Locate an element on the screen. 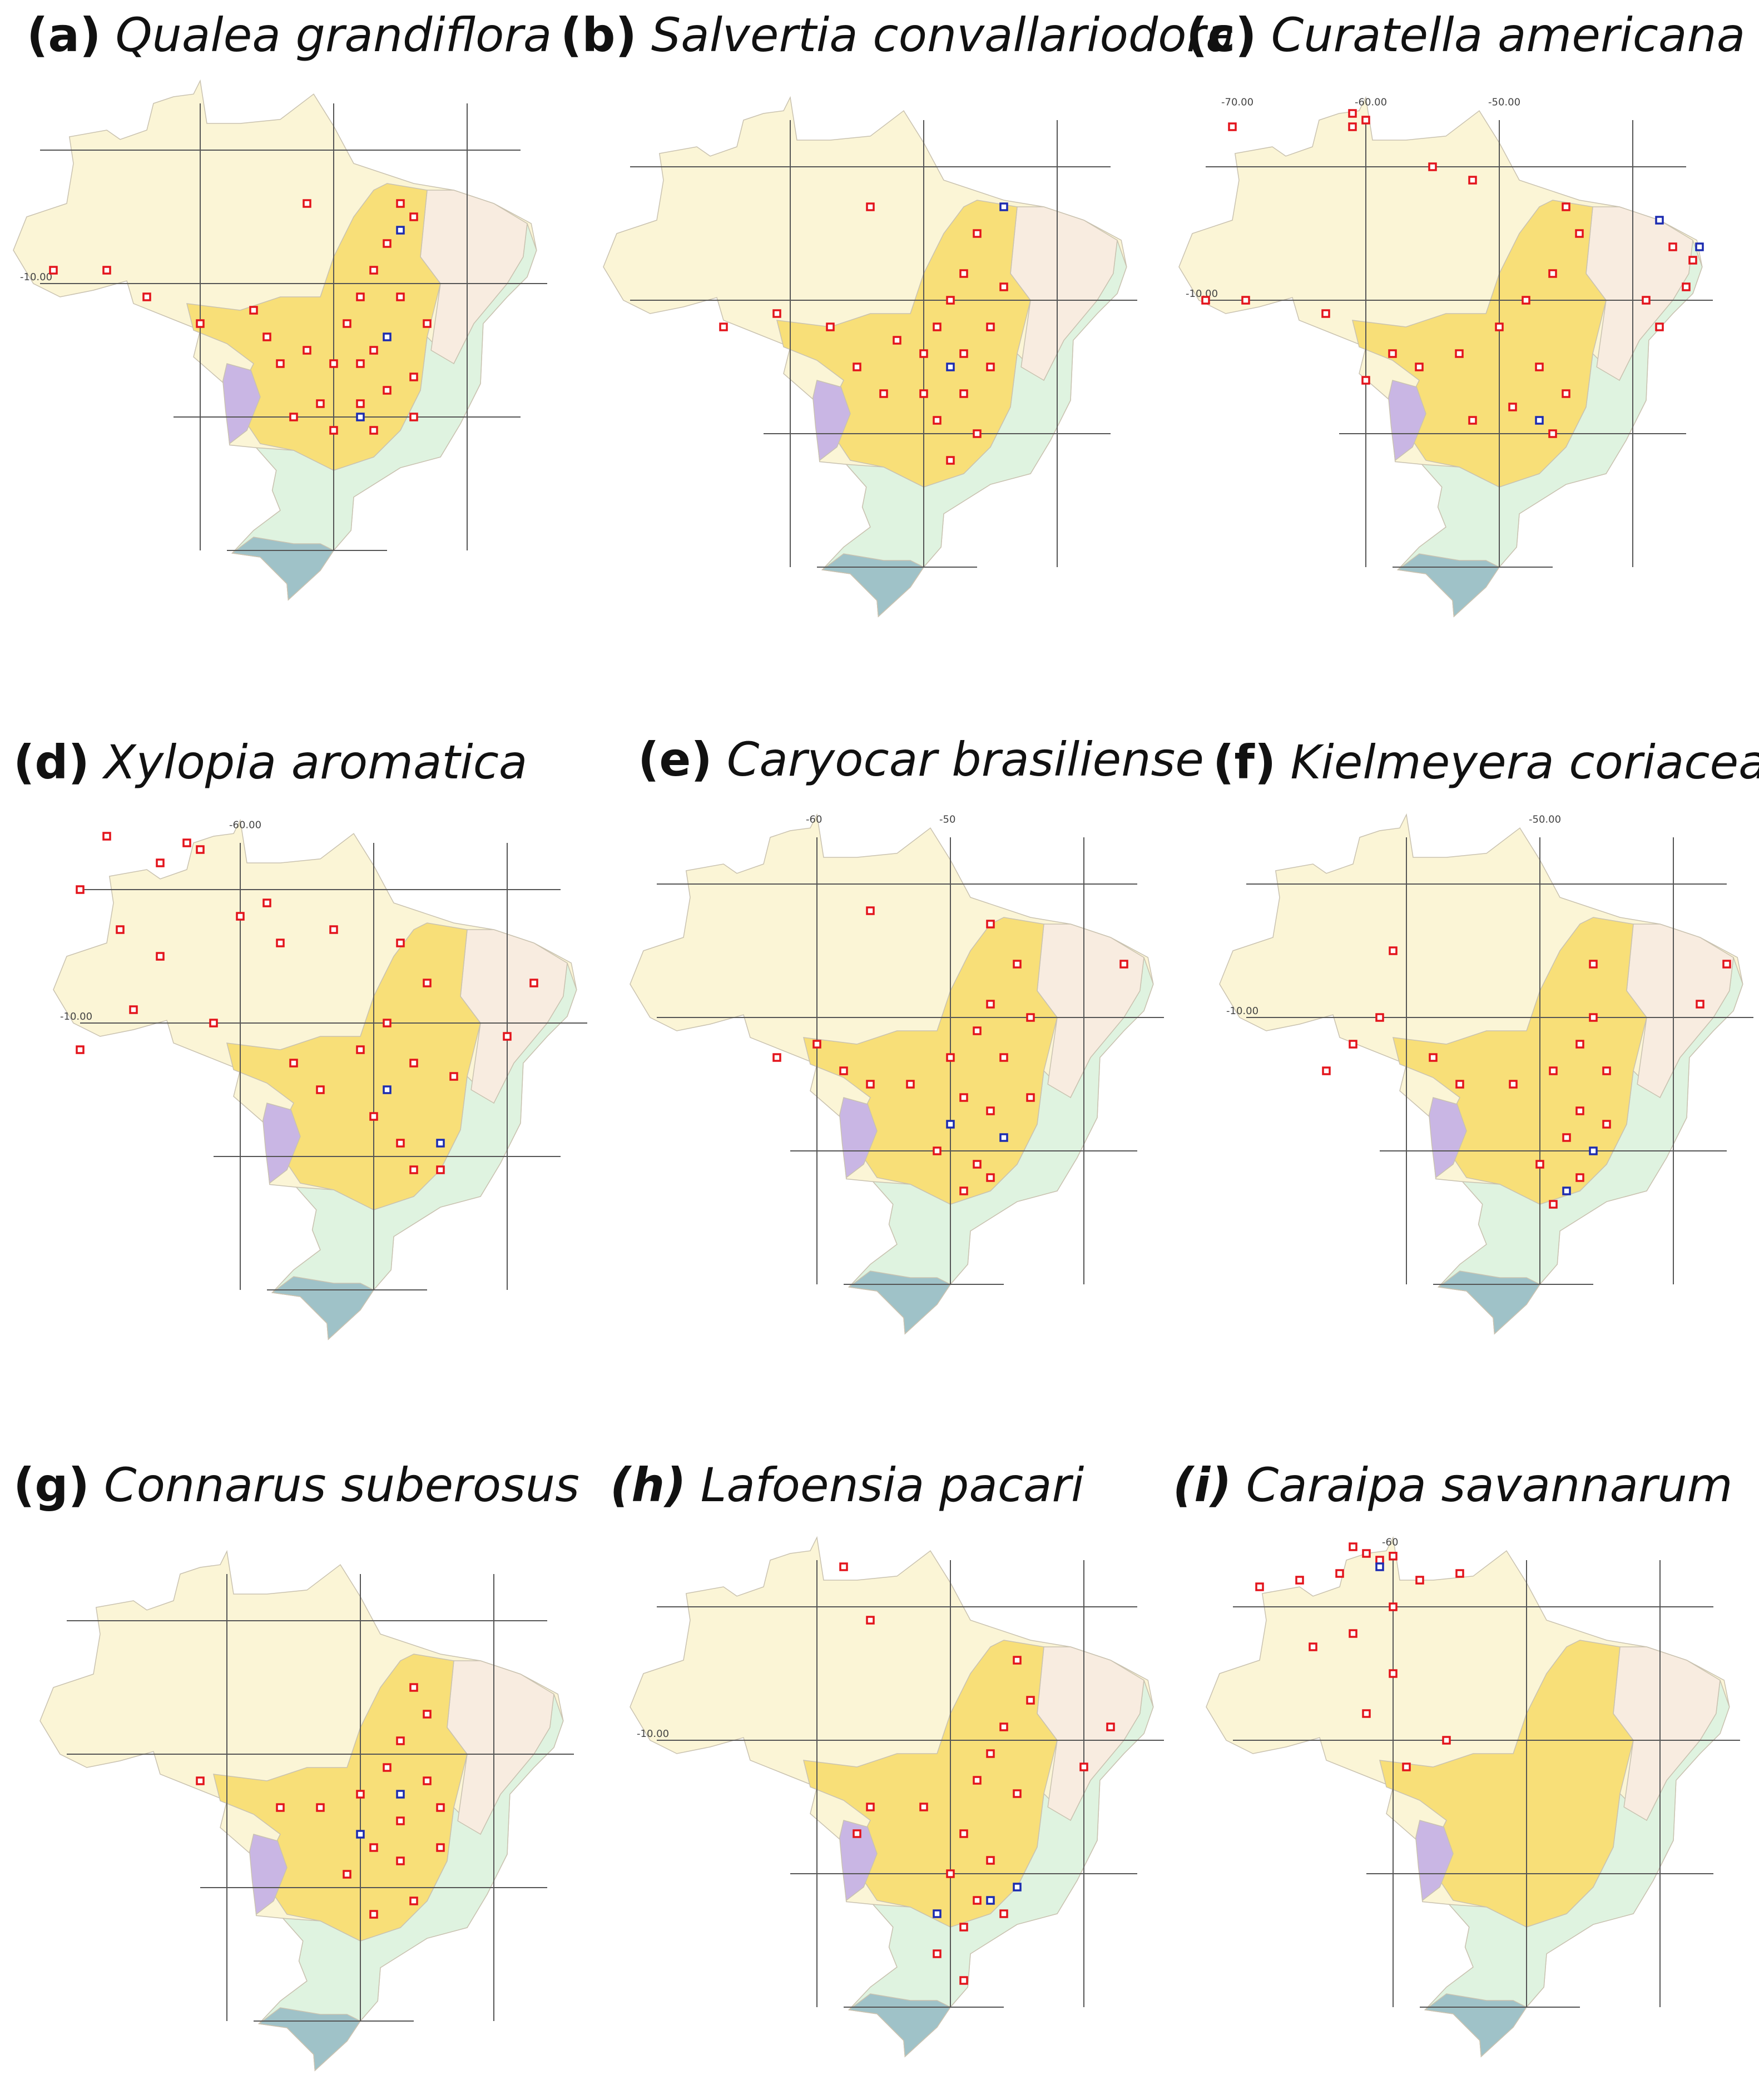  map-panel: (f) Kielmeyera coriacea -50.00 -10.00 is located at coordinates (1486, 1034).